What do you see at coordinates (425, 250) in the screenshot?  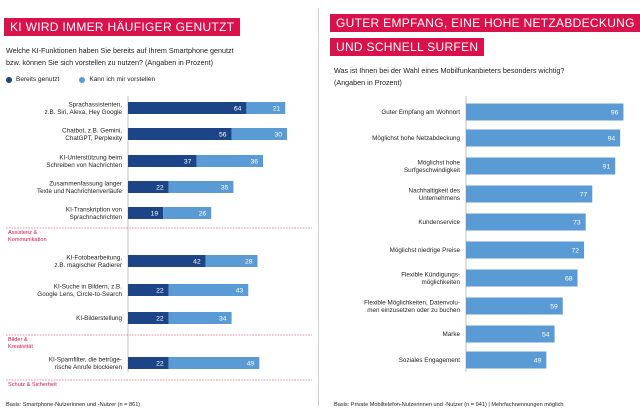 I see `right-category-label: Möglichst niedrige Preise` at bounding box center [425, 250].